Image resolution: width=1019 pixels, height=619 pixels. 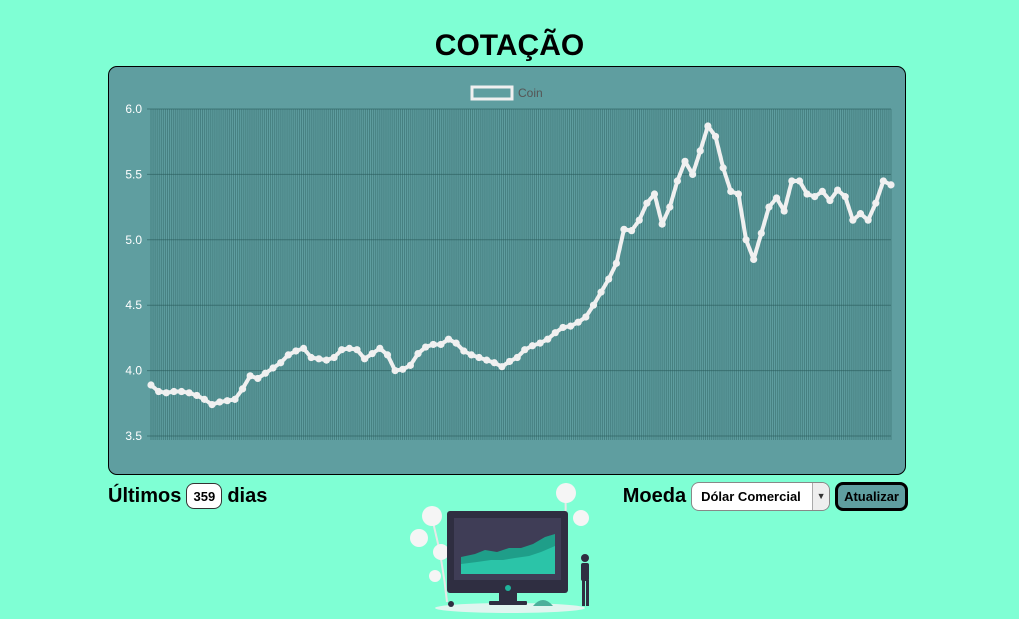 I want to click on days-prefix-label: Últimos, so click(x=145, y=495).